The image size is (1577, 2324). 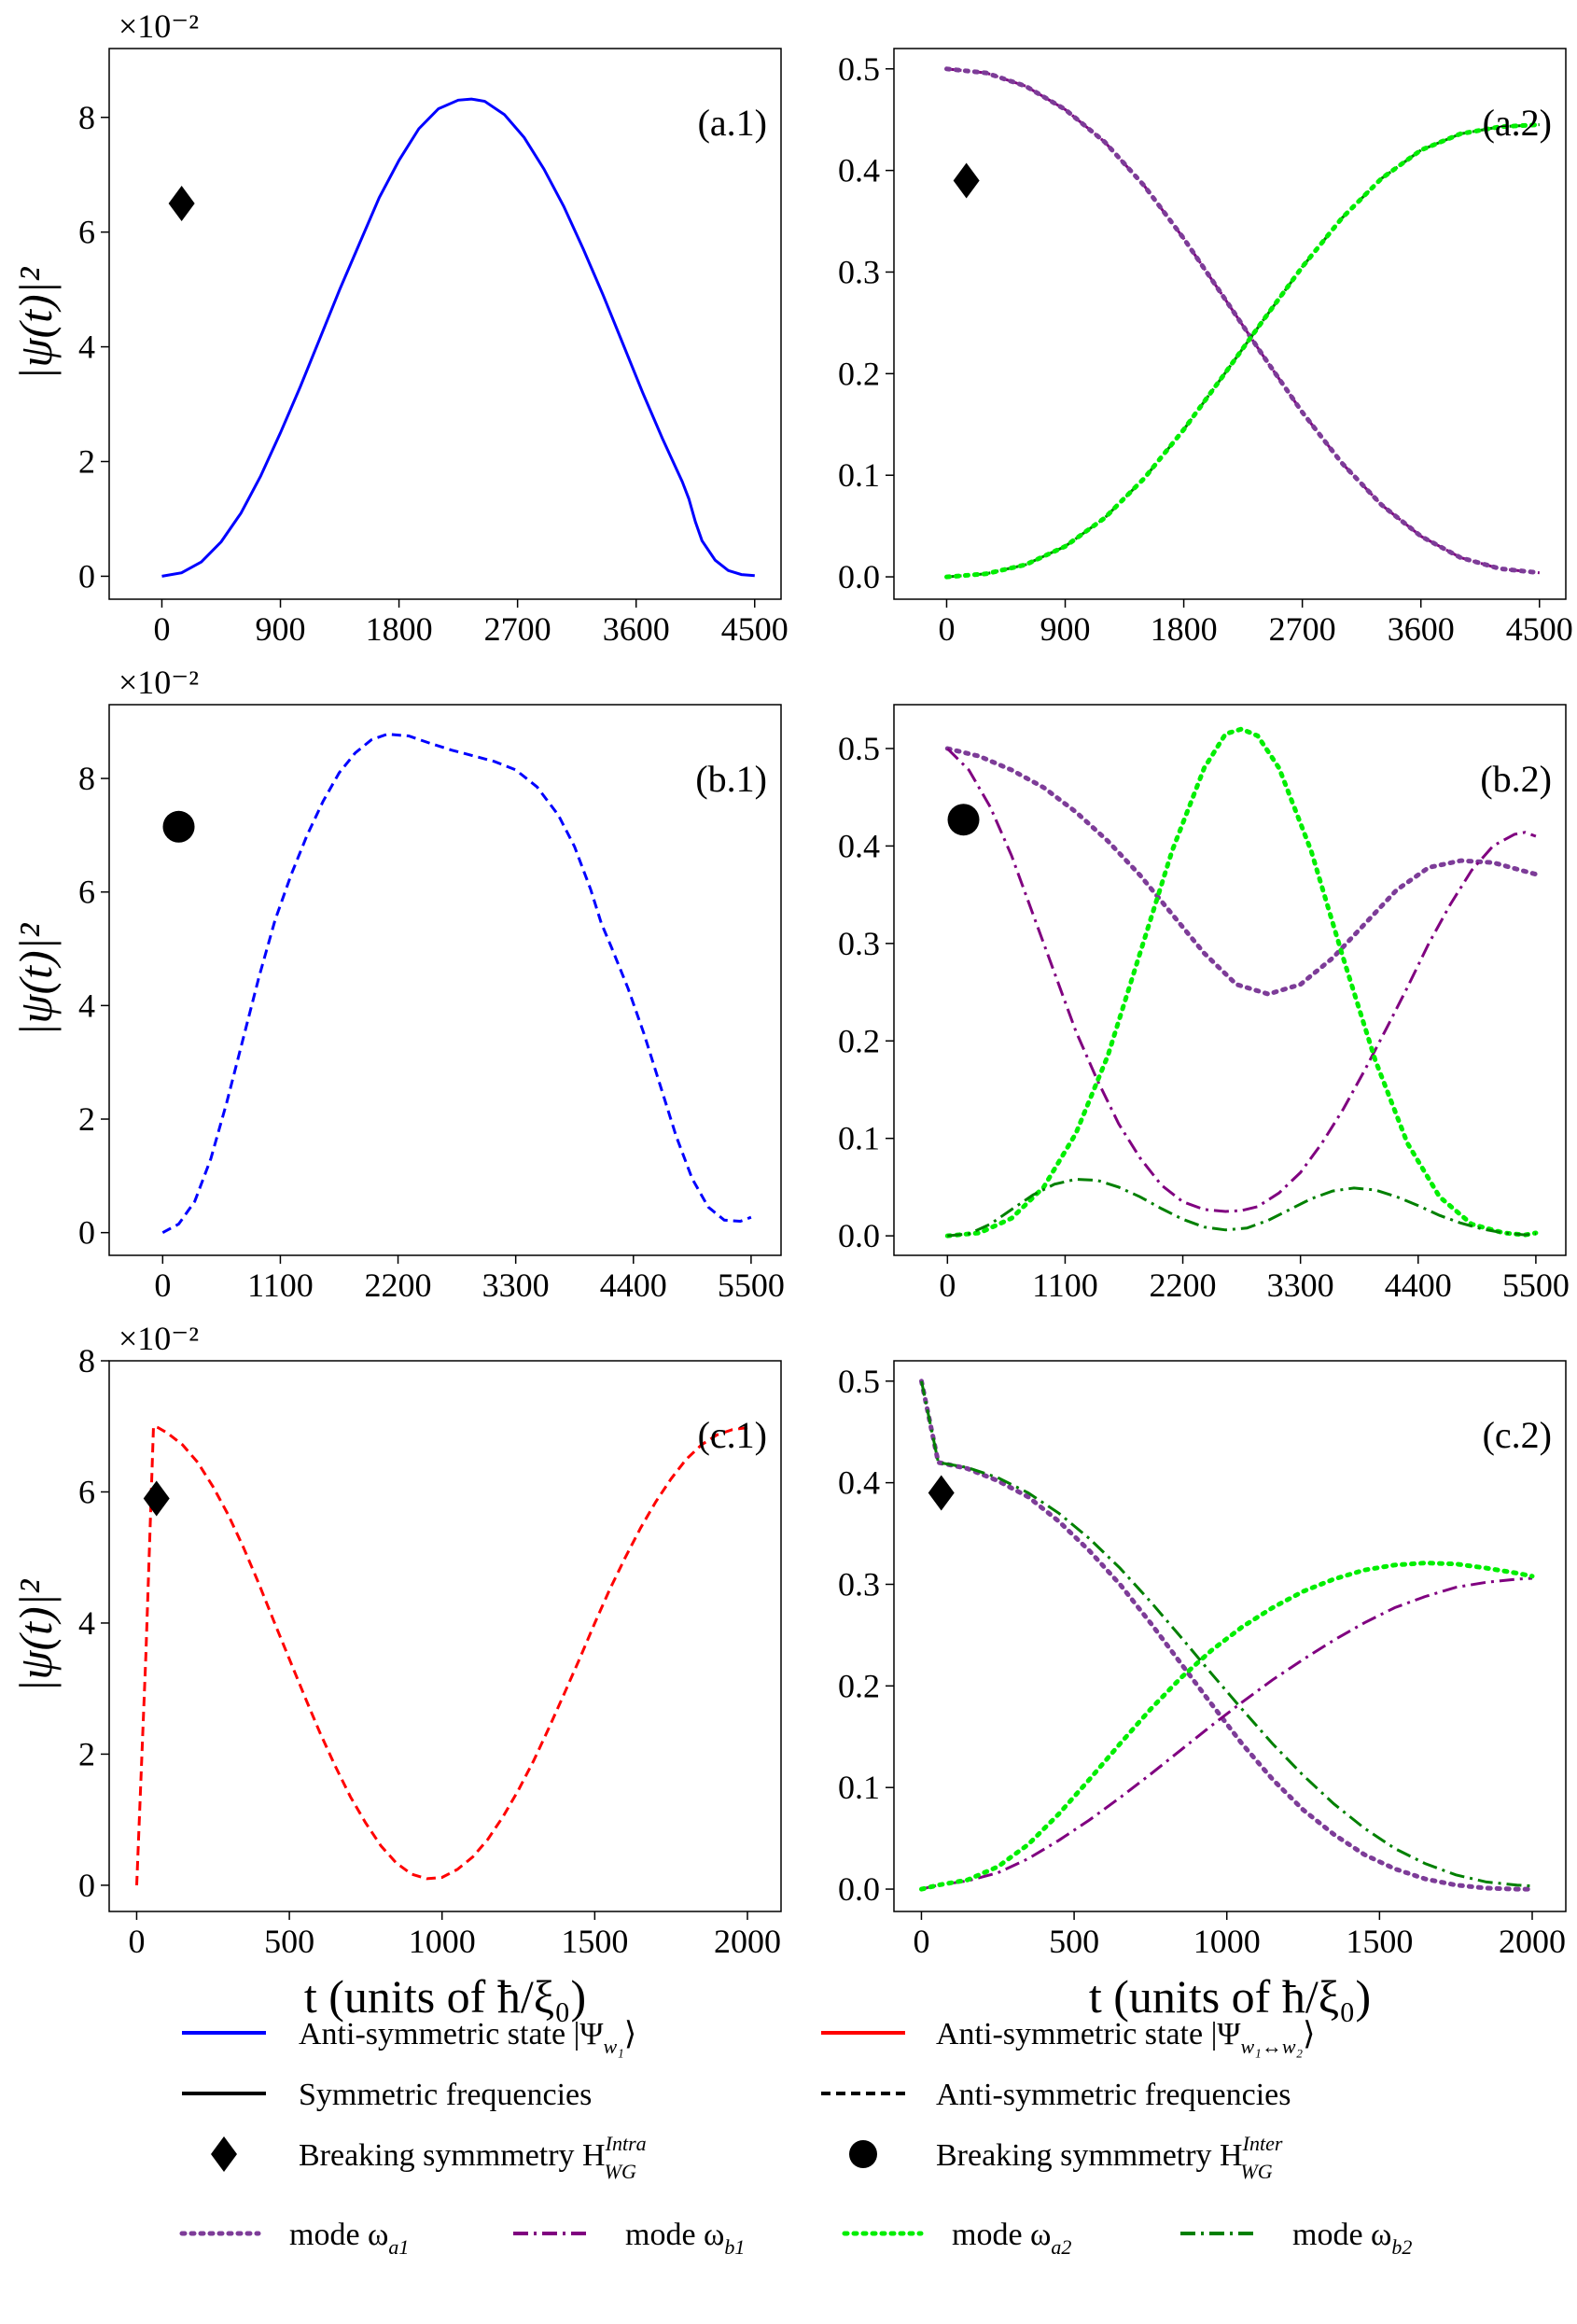 What do you see at coordinates (594, 1942) in the screenshot?
I see `x-tick-label: 1500` at bounding box center [594, 1942].